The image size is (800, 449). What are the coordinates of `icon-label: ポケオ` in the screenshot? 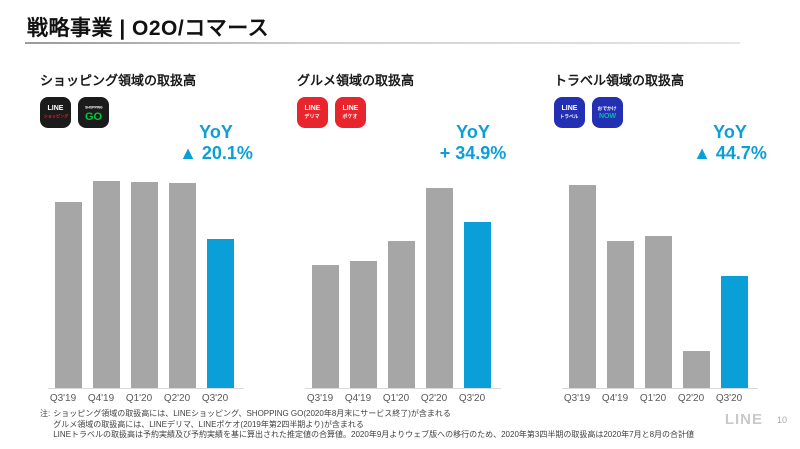 It's located at (350, 116).